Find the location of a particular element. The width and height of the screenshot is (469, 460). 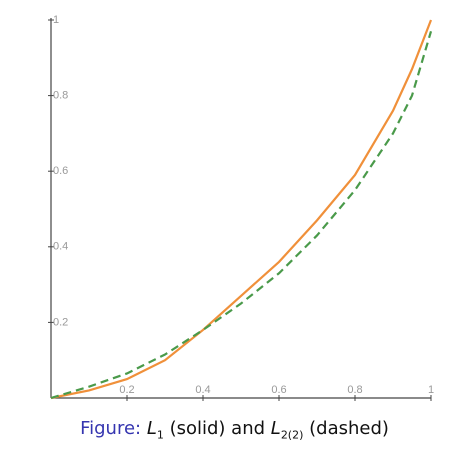

x-tick-label: 0.4 is located at coordinates (202, 390).